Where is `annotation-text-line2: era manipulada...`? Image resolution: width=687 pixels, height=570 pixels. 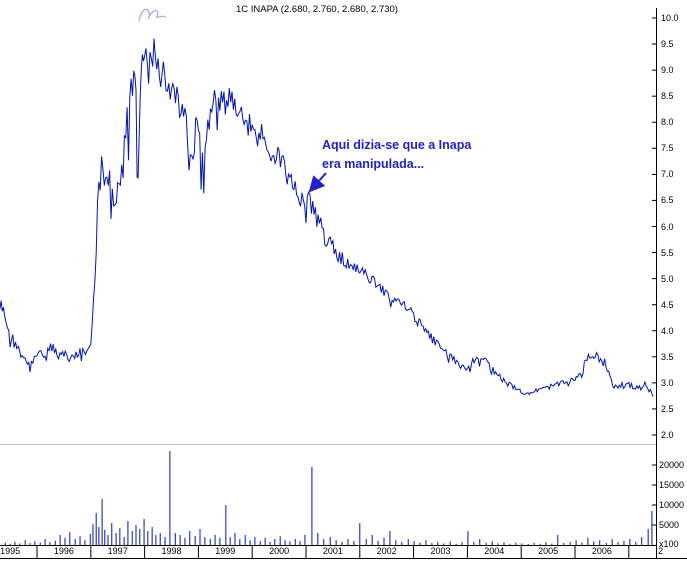 annotation-text-line2: era manipulada... is located at coordinates (373, 164).